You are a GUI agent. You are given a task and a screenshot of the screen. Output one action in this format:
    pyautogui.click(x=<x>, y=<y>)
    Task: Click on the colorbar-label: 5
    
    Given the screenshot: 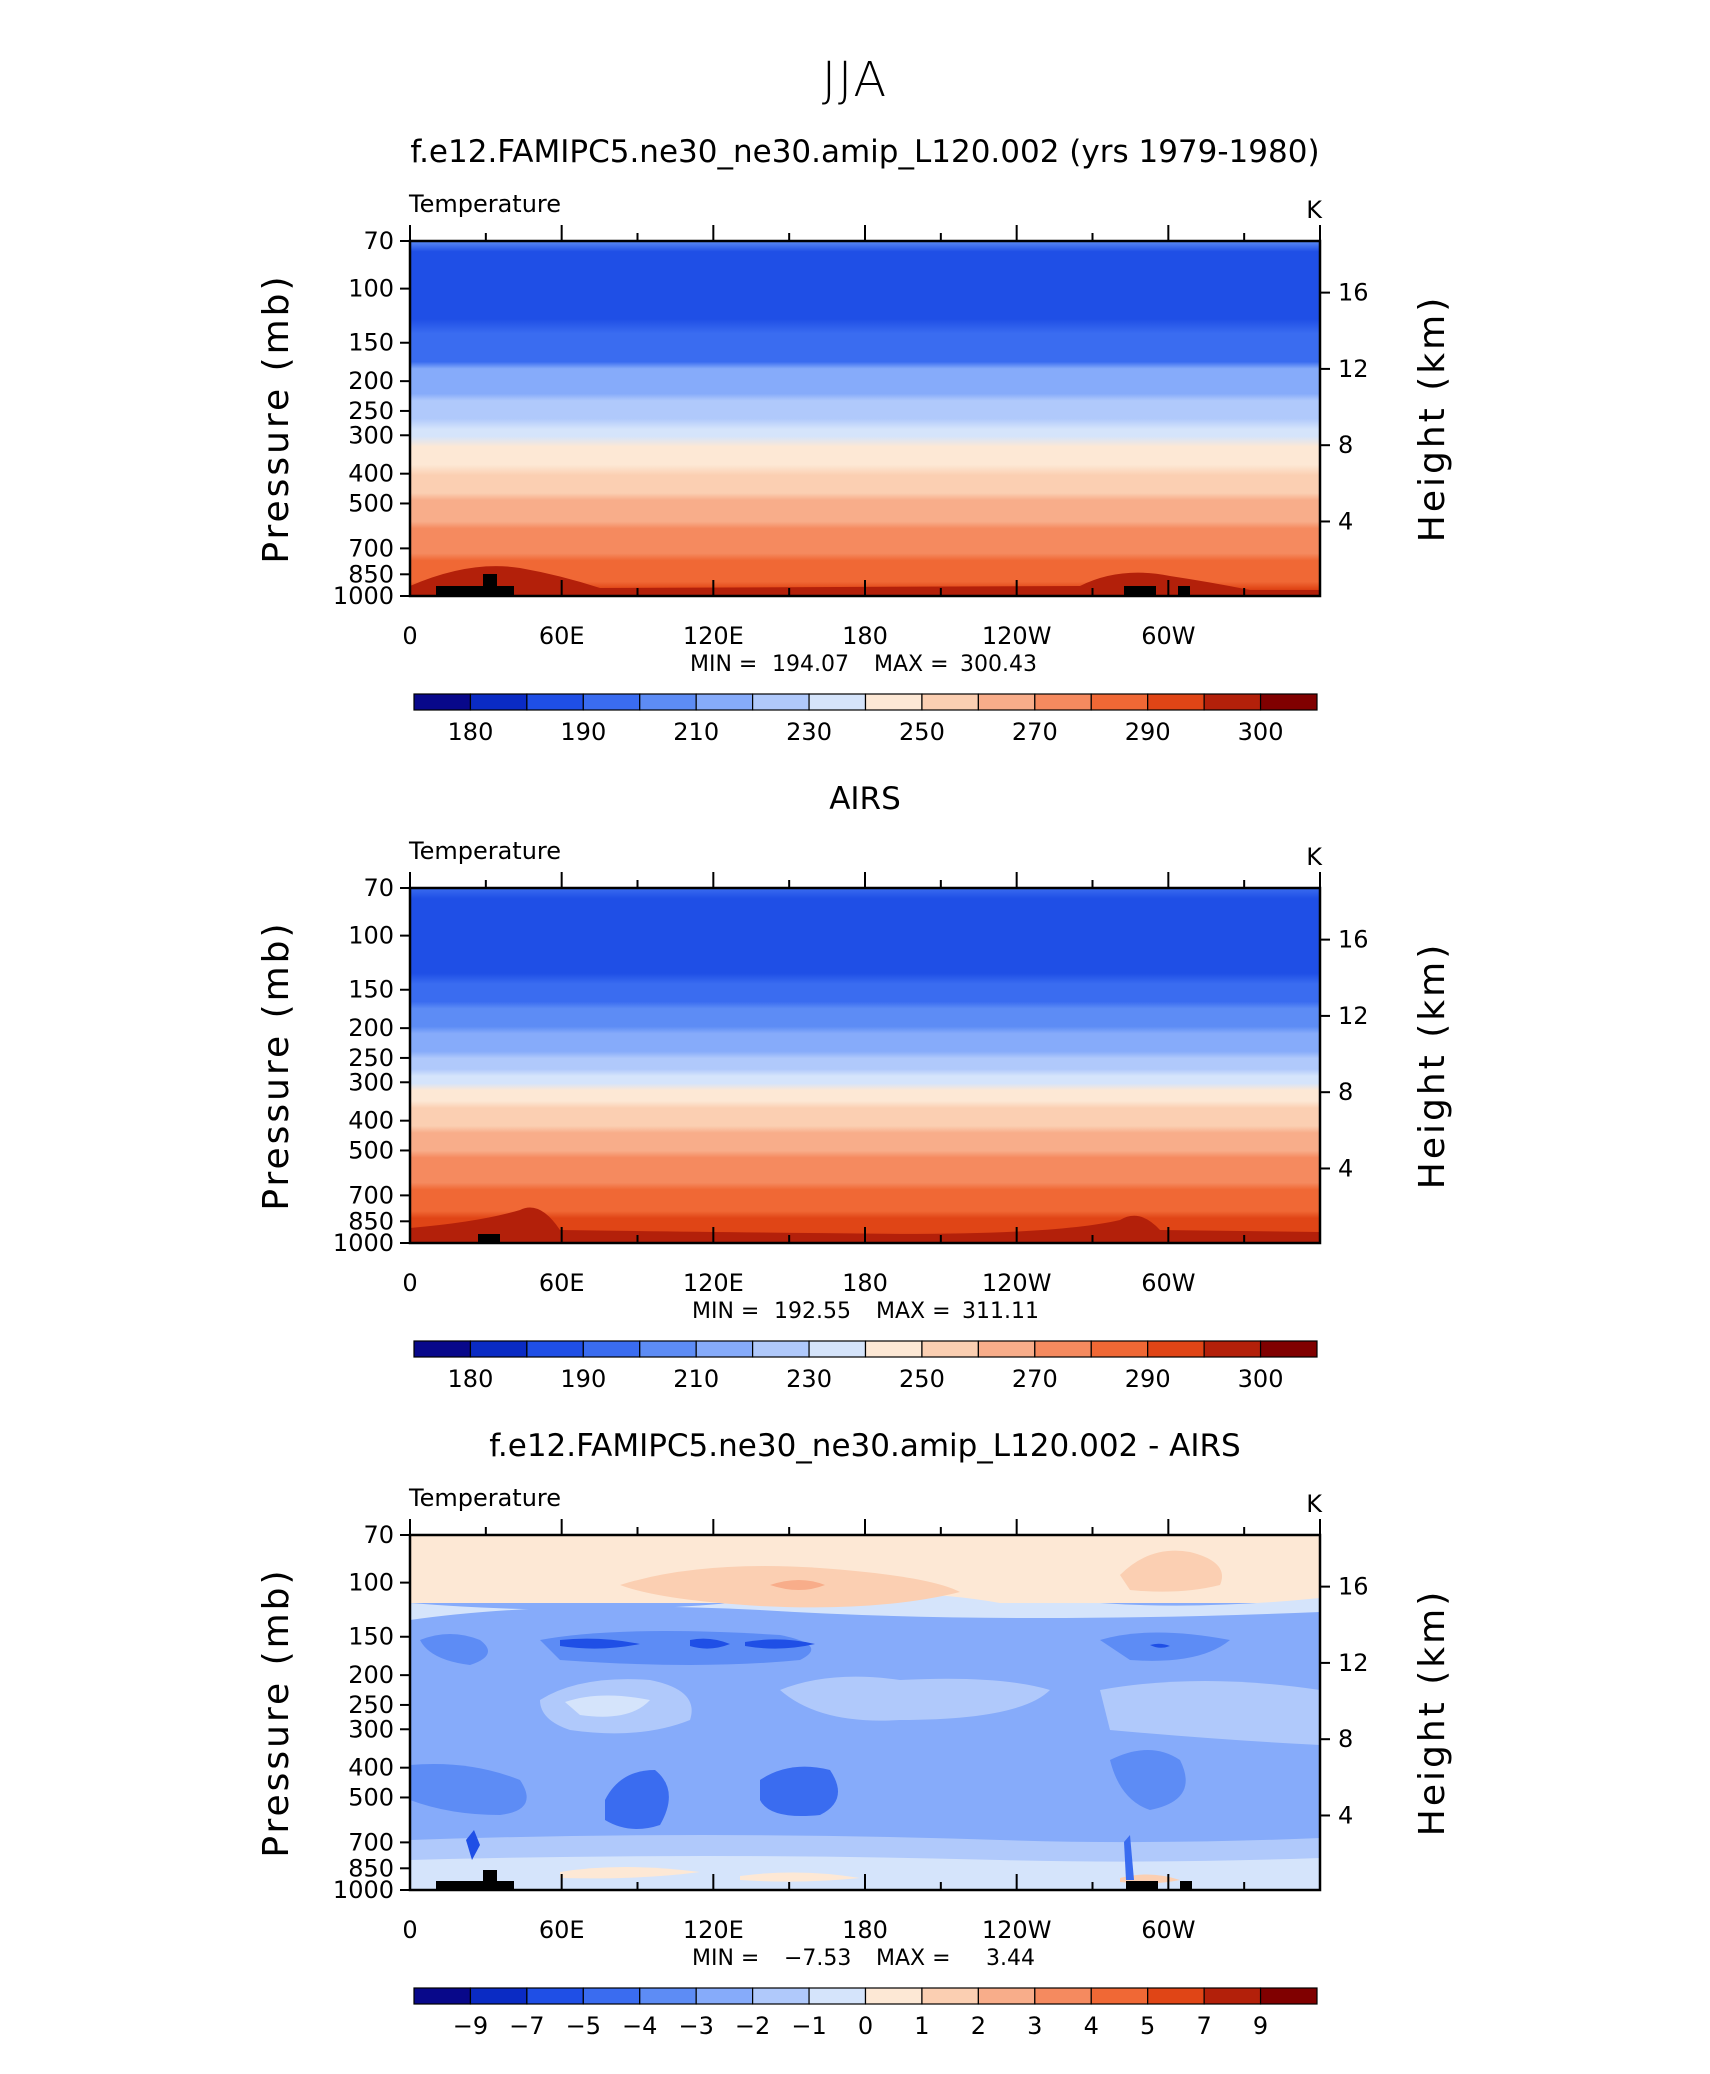 What is the action you would take?
    pyautogui.click(x=1147, y=2026)
    